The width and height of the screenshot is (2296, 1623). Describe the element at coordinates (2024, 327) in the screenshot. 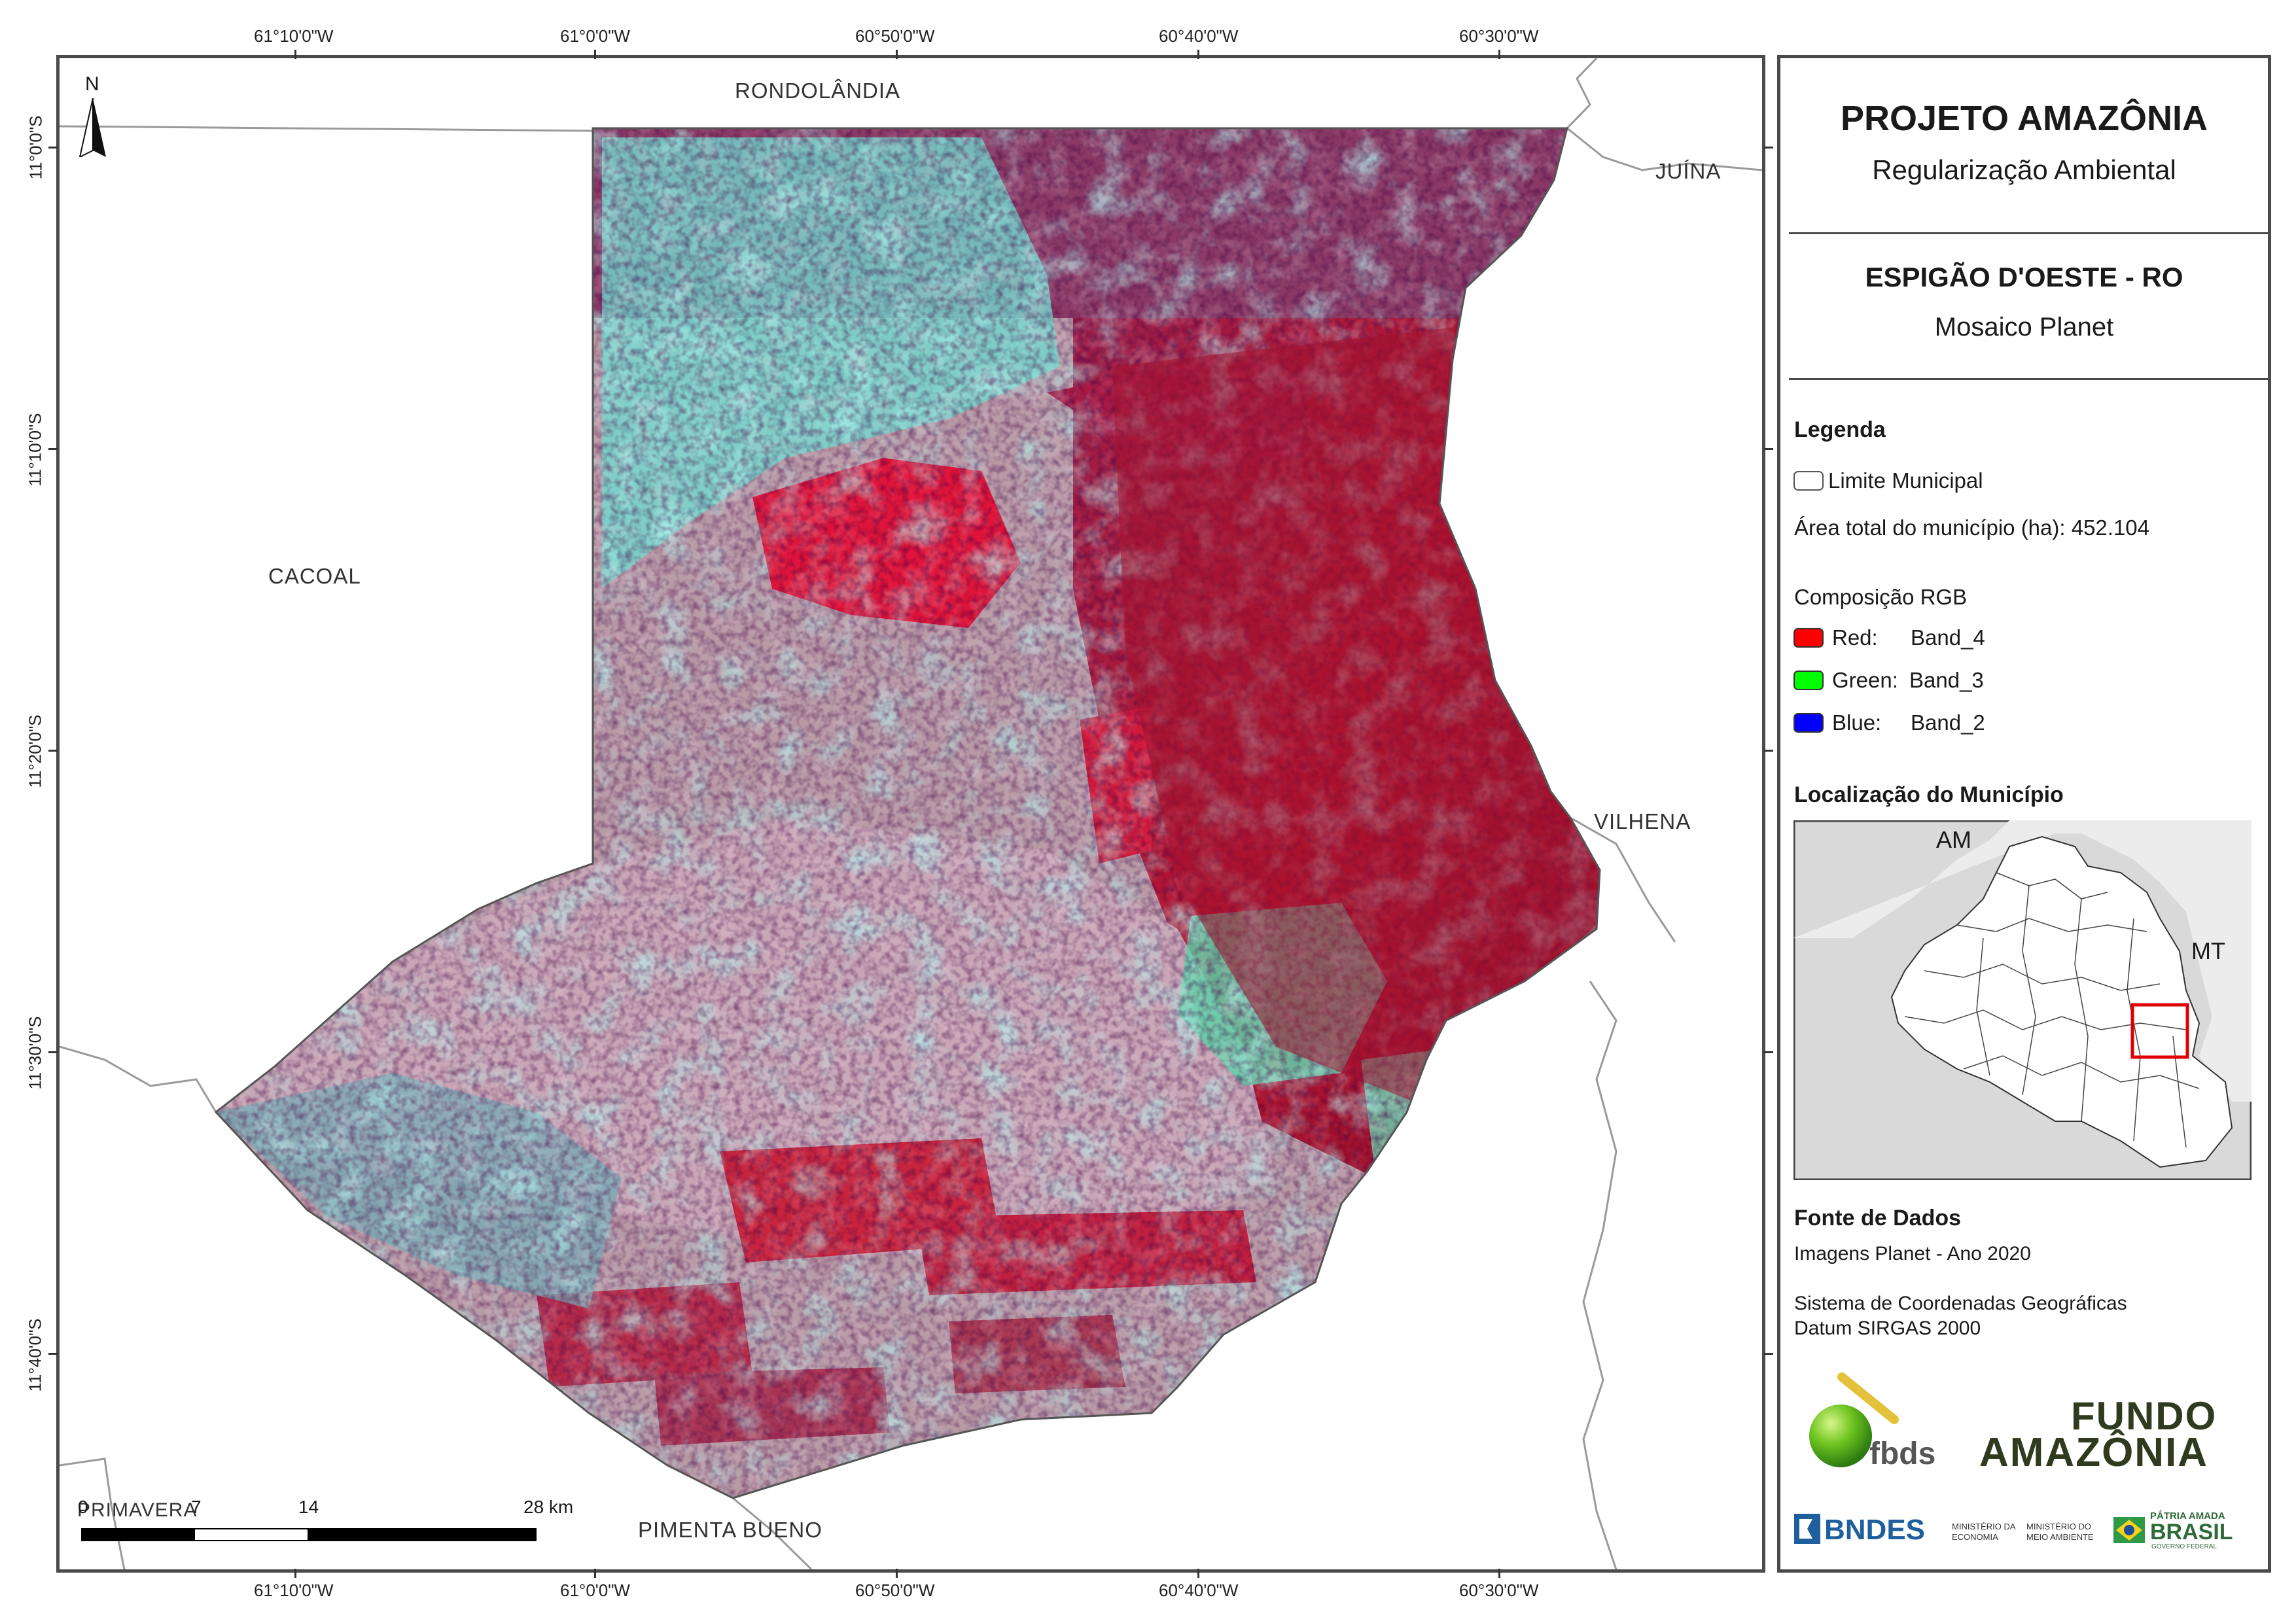

I see `mosaic-label: Mosaico Planet` at that location.